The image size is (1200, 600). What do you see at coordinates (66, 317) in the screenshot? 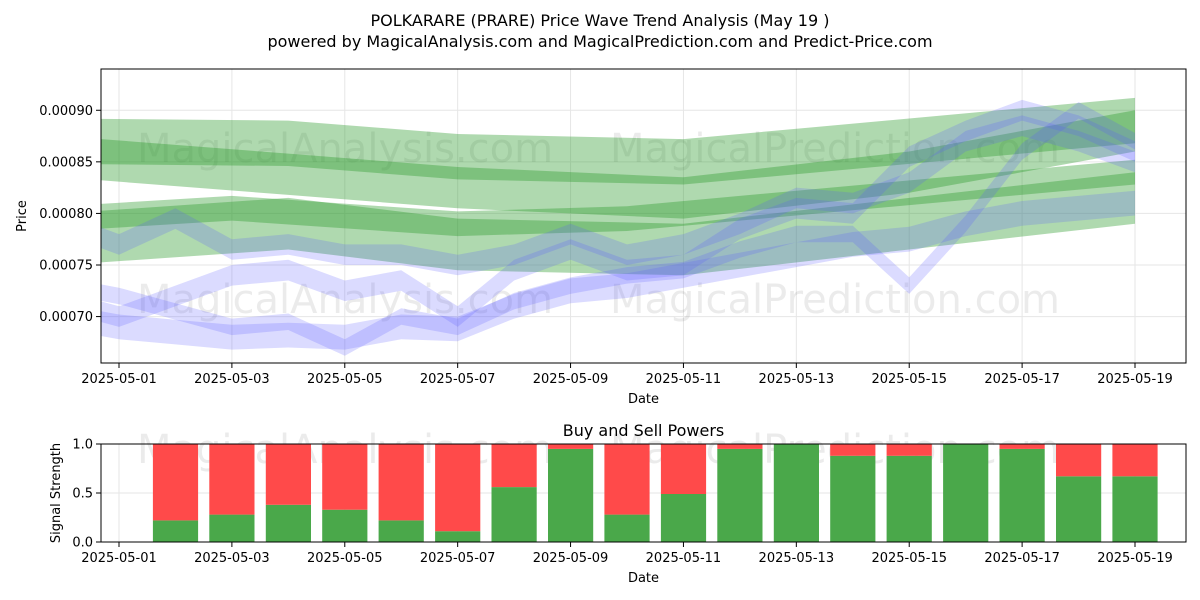
I see `y-tick-label: 0.00070` at bounding box center [66, 317].